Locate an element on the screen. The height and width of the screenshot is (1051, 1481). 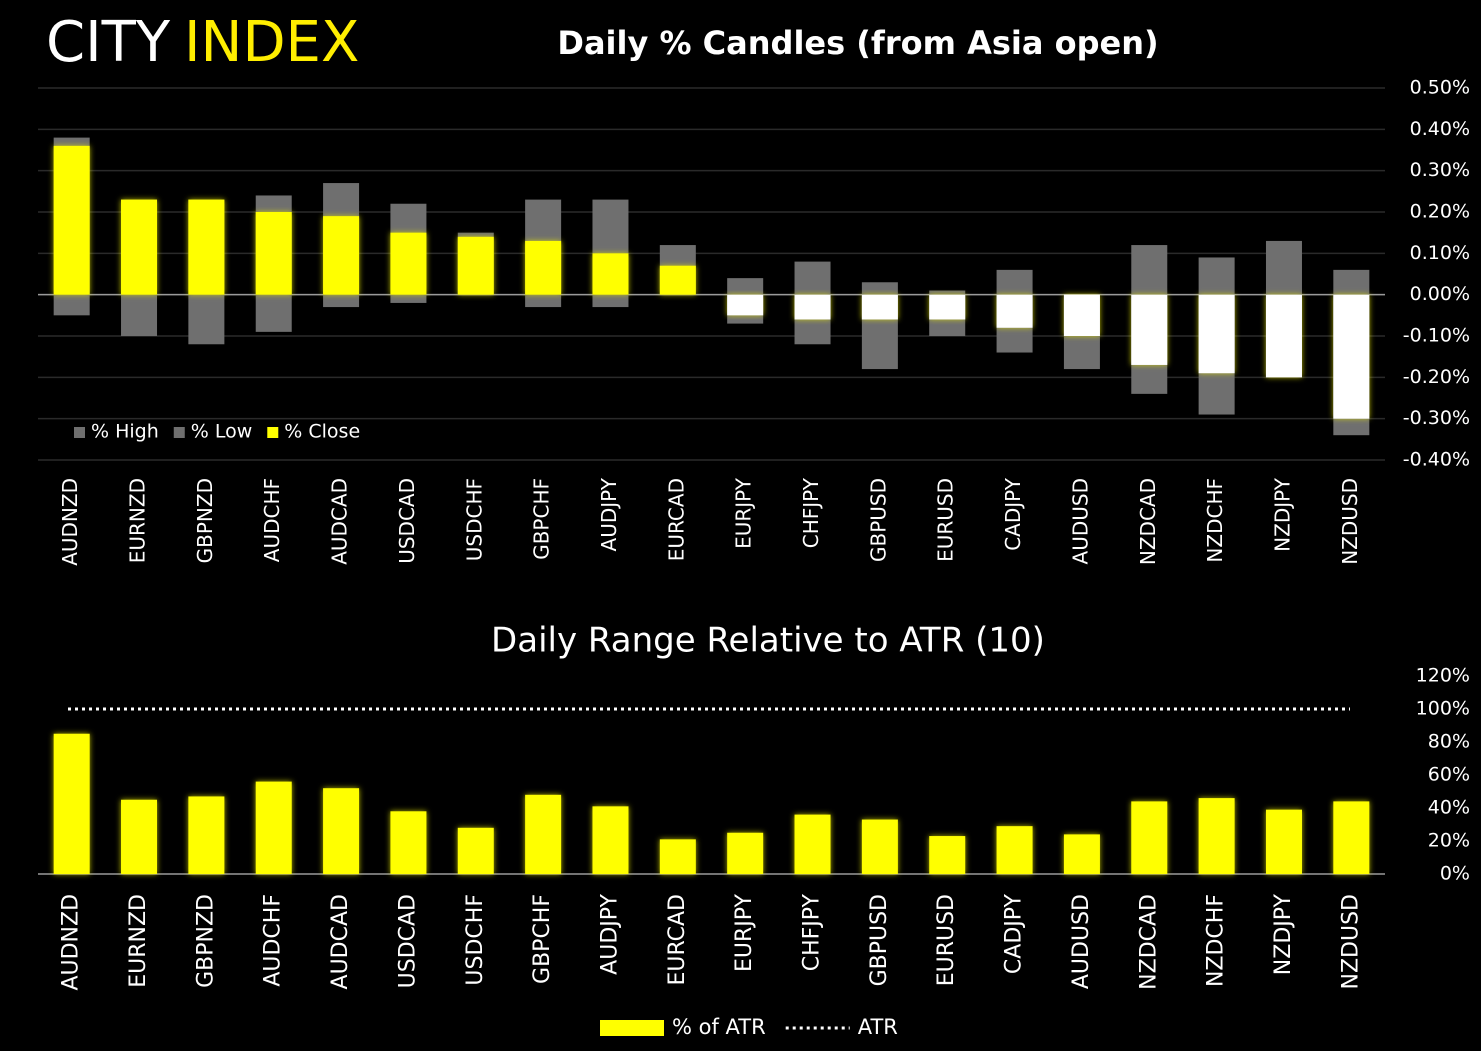
y-tick-label: -0.20% is located at coordinates (1436, 377).